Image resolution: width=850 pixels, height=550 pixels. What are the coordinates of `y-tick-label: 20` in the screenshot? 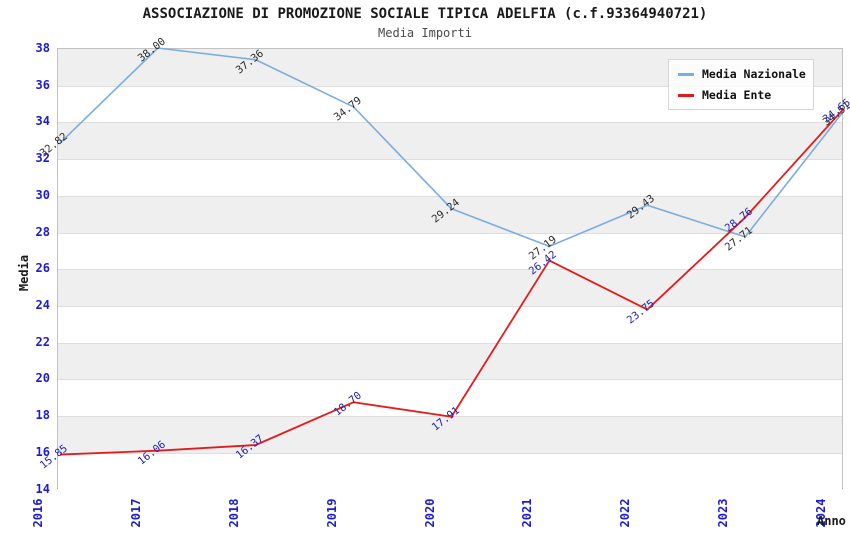 It's located at (42, 378).